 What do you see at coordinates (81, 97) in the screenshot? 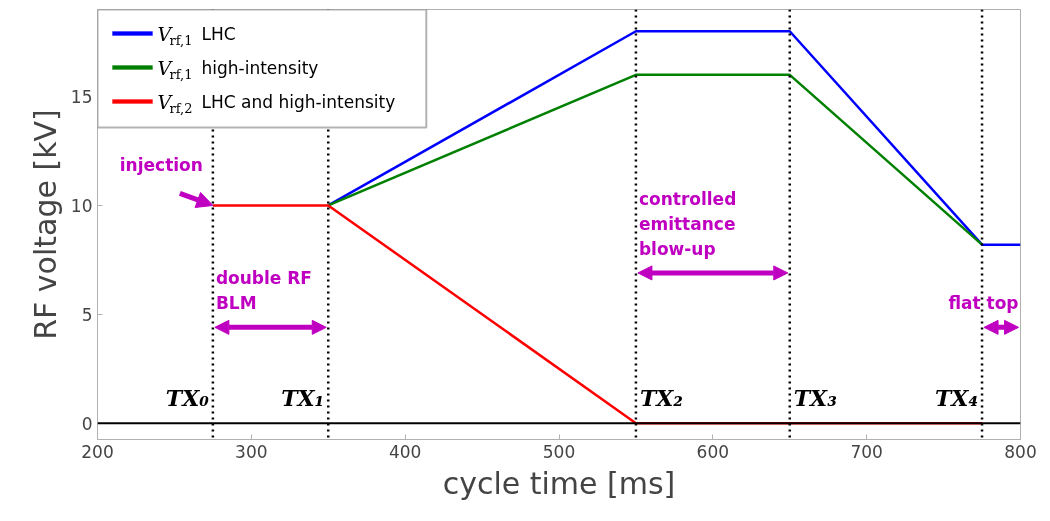
I see `y-tick-label: 15` at bounding box center [81, 97].